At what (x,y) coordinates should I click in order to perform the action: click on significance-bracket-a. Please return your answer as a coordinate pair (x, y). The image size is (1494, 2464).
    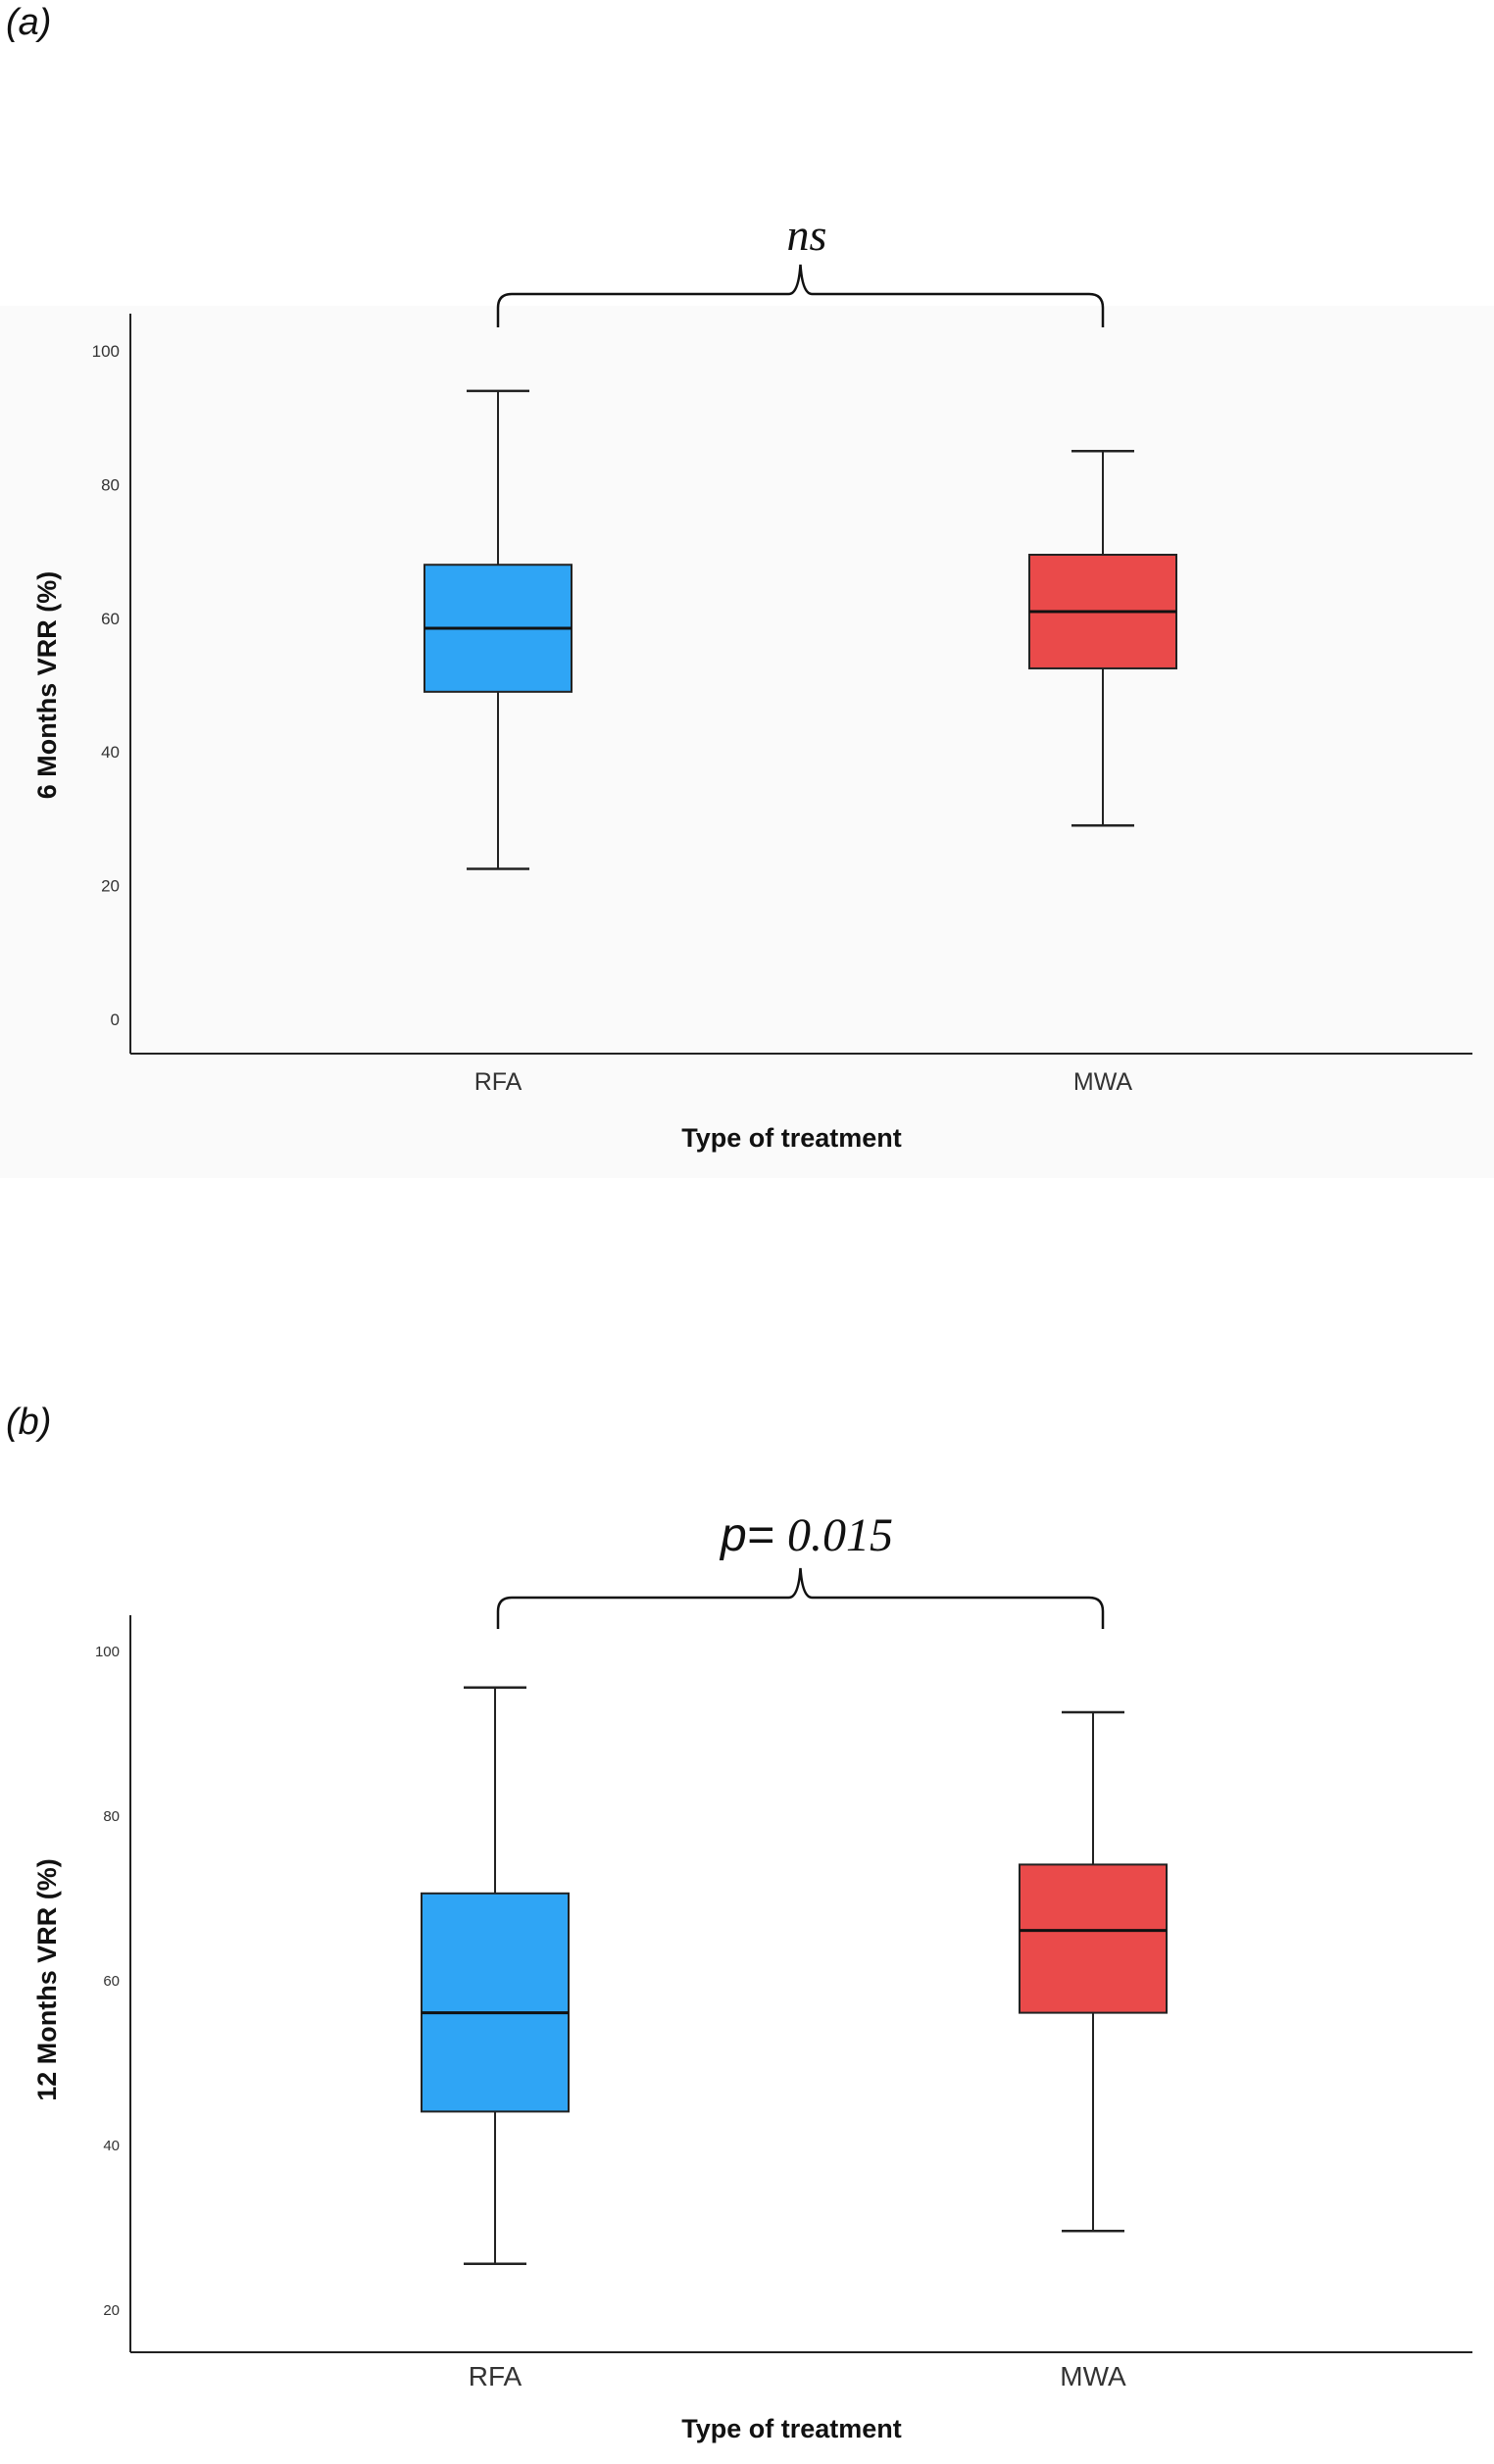
    Looking at the image, I should click on (801, 296).